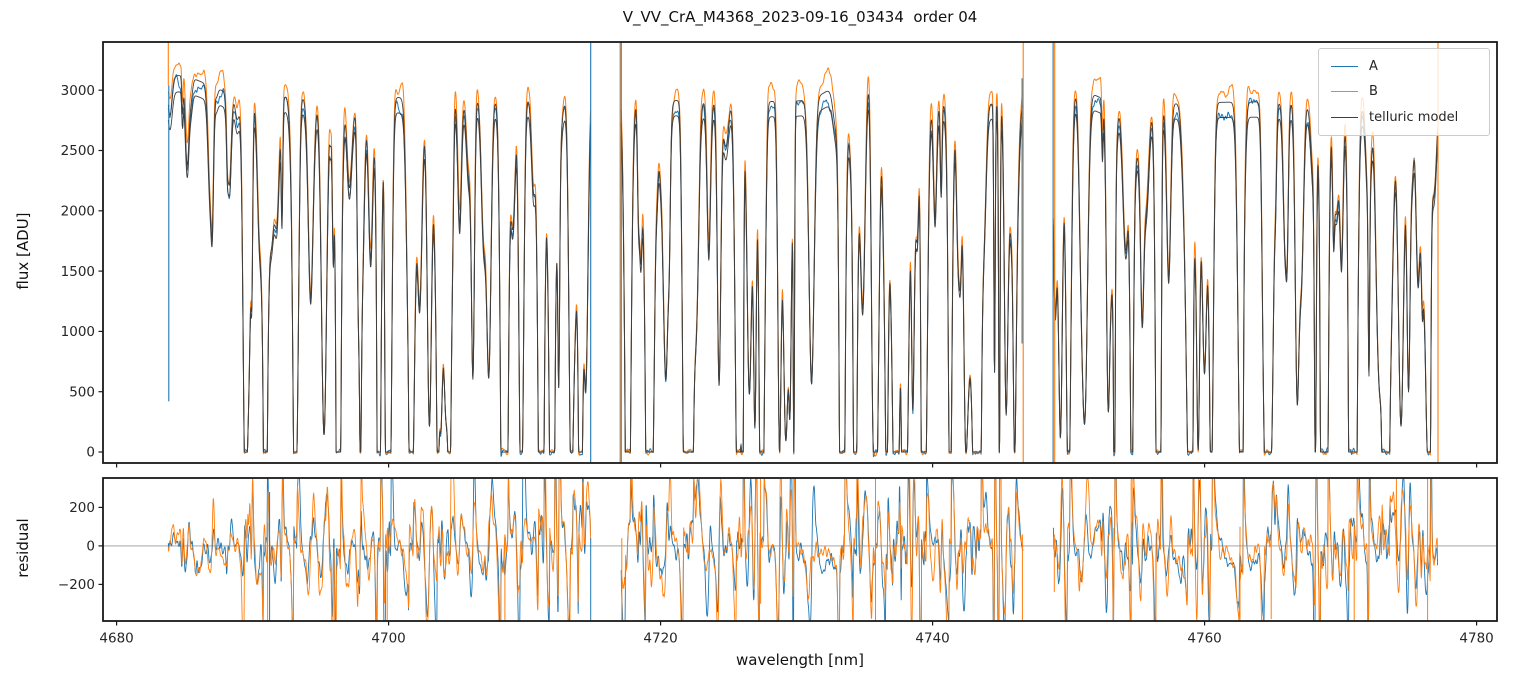  I want to click on legend-label-a: A, so click(1373, 67).